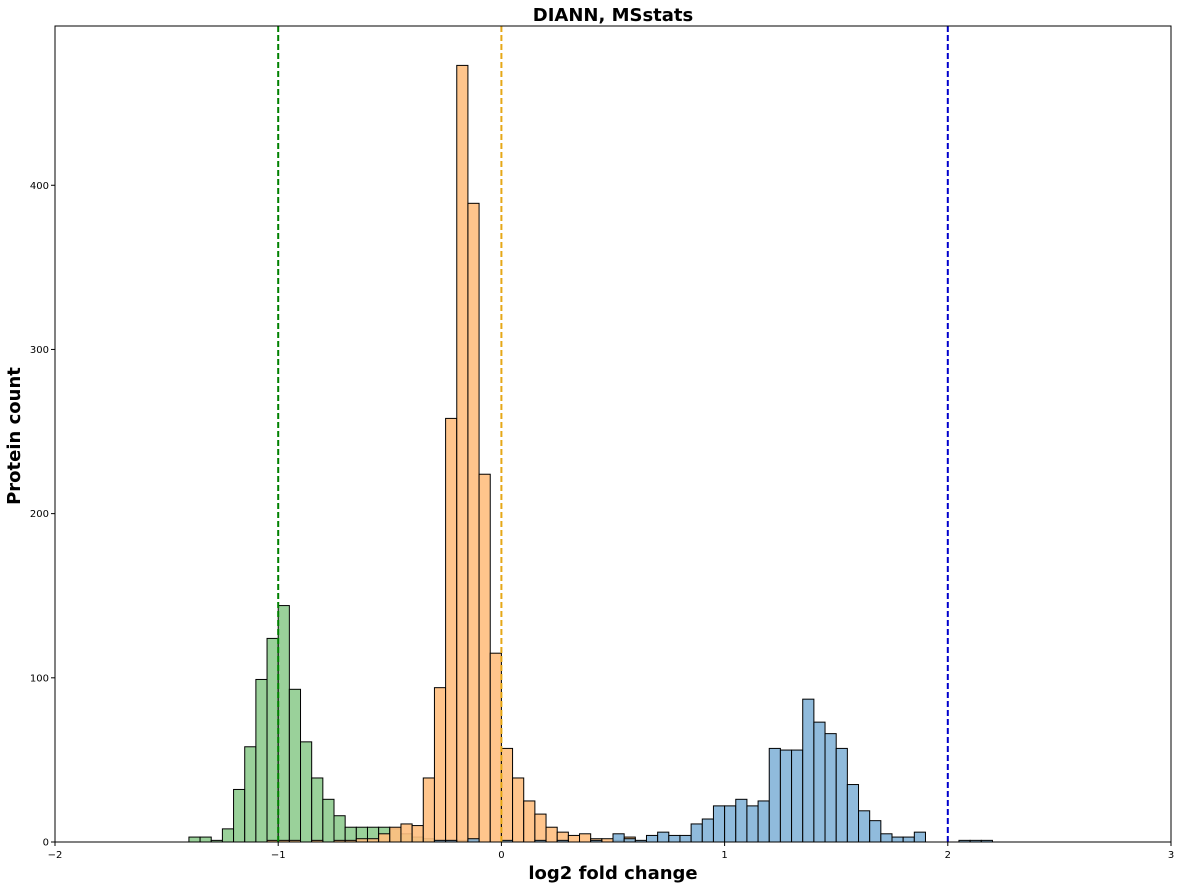 The height and width of the screenshot is (888, 1181). Describe the element at coordinates (473, 522) in the screenshot. I see `histogram-bar-s1-b17` at that location.